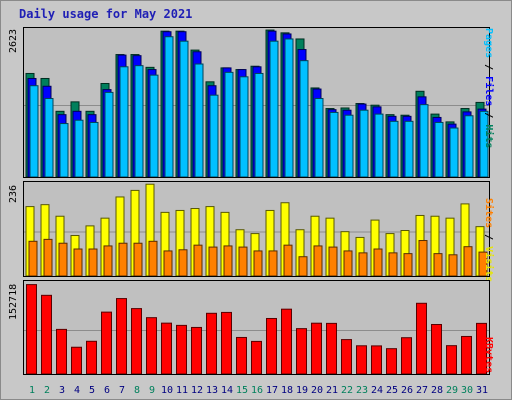 The height and width of the screenshot is (400, 512). What do you see at coordinates (488, 213) in the screenshot?
I see `legend-sites: Sites` at bounding box center [488, 213].